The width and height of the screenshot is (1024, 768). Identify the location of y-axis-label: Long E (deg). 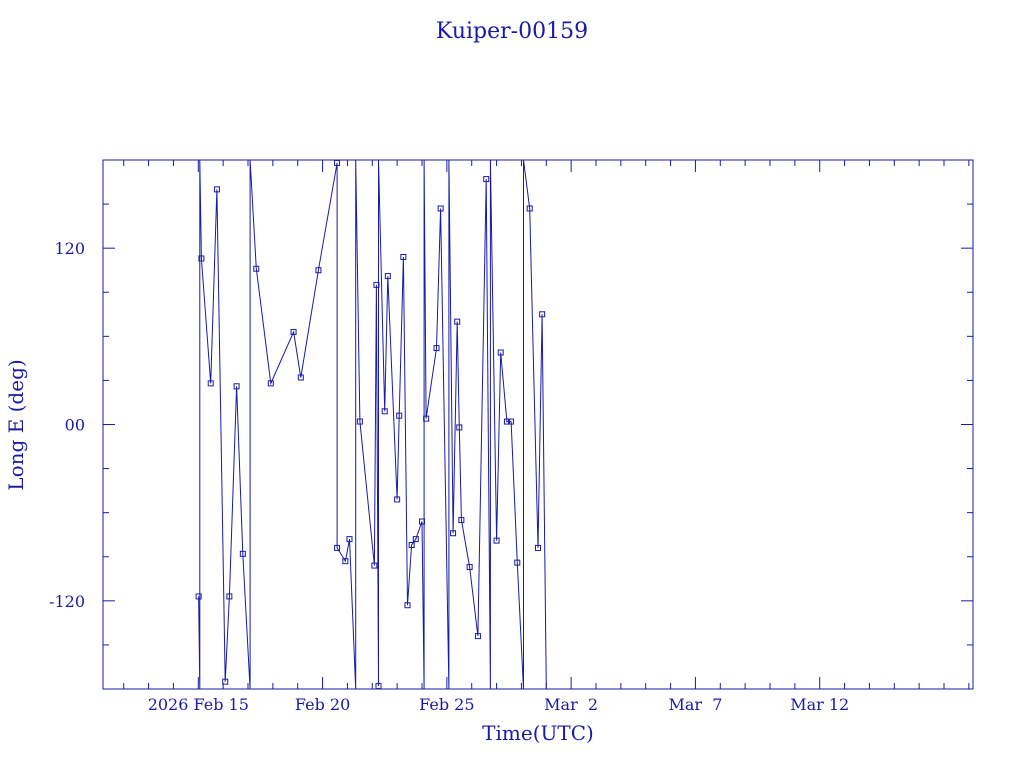
(16, 424).